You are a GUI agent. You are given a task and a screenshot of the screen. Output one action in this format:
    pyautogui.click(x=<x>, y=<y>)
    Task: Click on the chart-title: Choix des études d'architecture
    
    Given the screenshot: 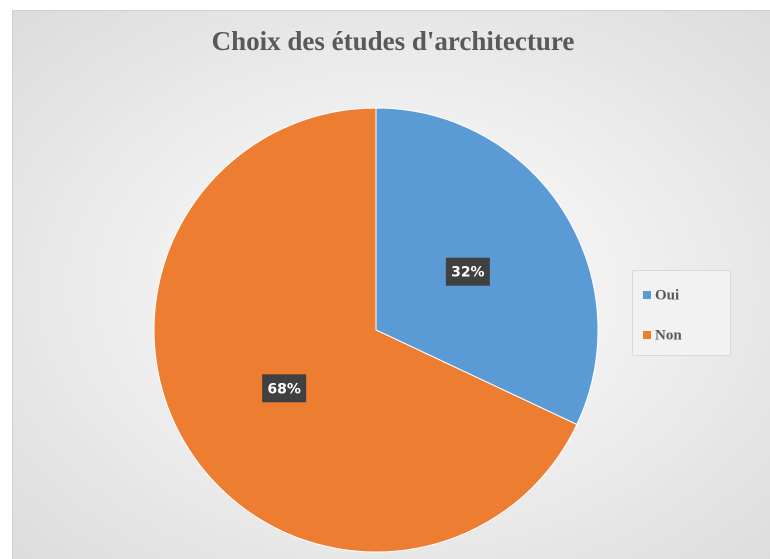 What is the action you would take?
    pyautogui.click(x=393, y=41)
    